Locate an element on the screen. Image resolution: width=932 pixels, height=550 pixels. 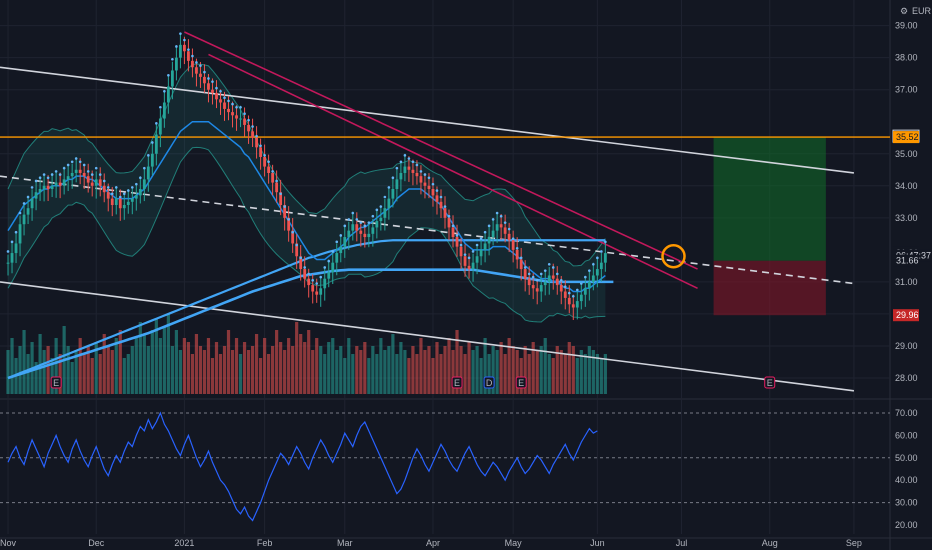
price-tick-label: 34.00 is located at coordinates (906, 186).